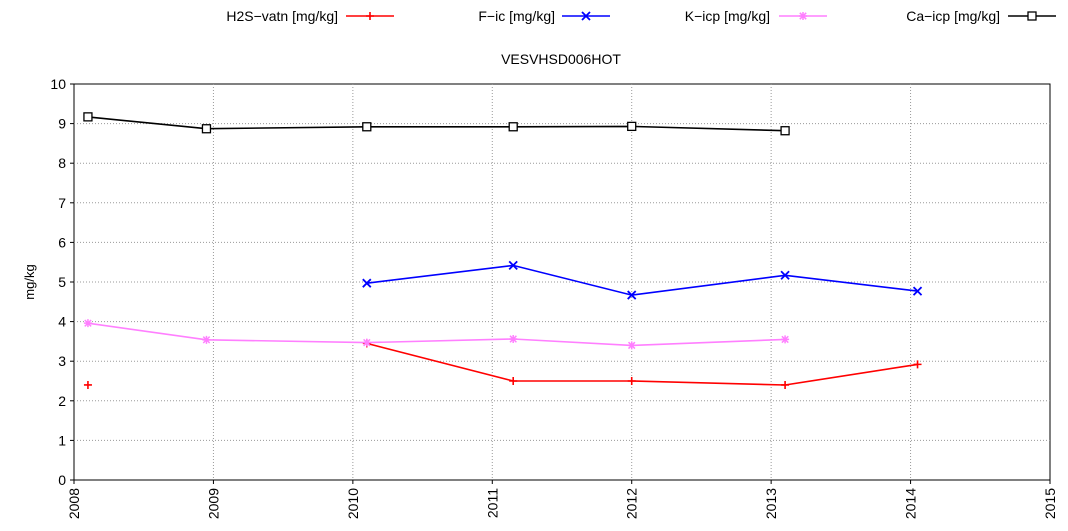 The image size is (1068, 531). Describe the element at coordinates (213, 503) in the screenshot. I see `x-tick-label: 2009` at that location.